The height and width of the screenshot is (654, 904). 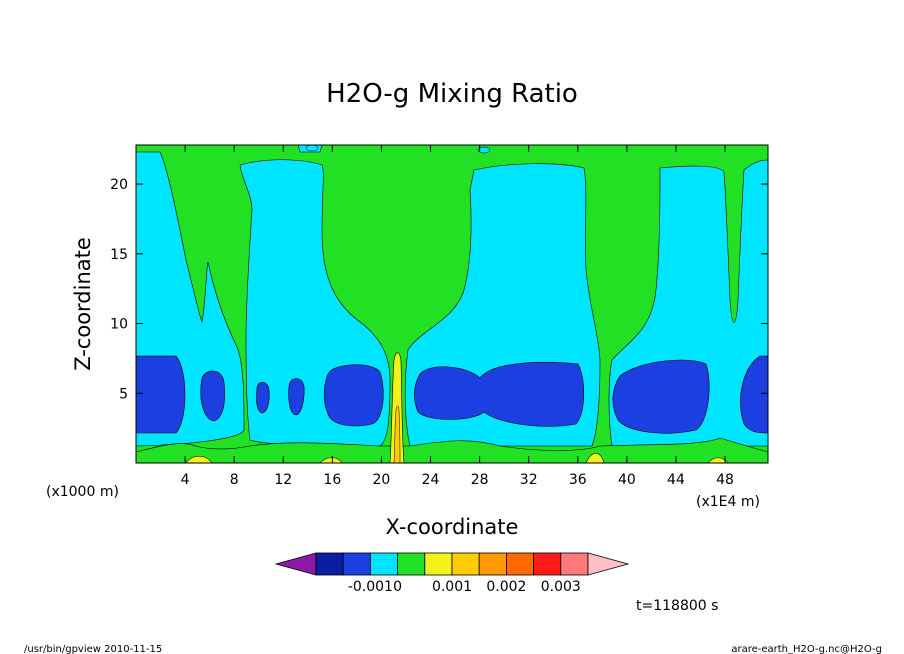 I want to click on orange-plume-core, so click(x=397, y=434).